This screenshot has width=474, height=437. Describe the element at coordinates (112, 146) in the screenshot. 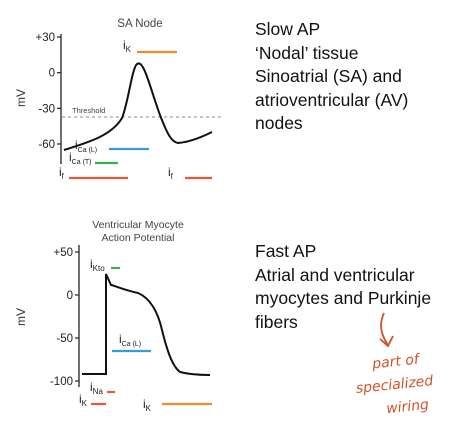

I see `slow-current-ical: iCa (L)` at that location.